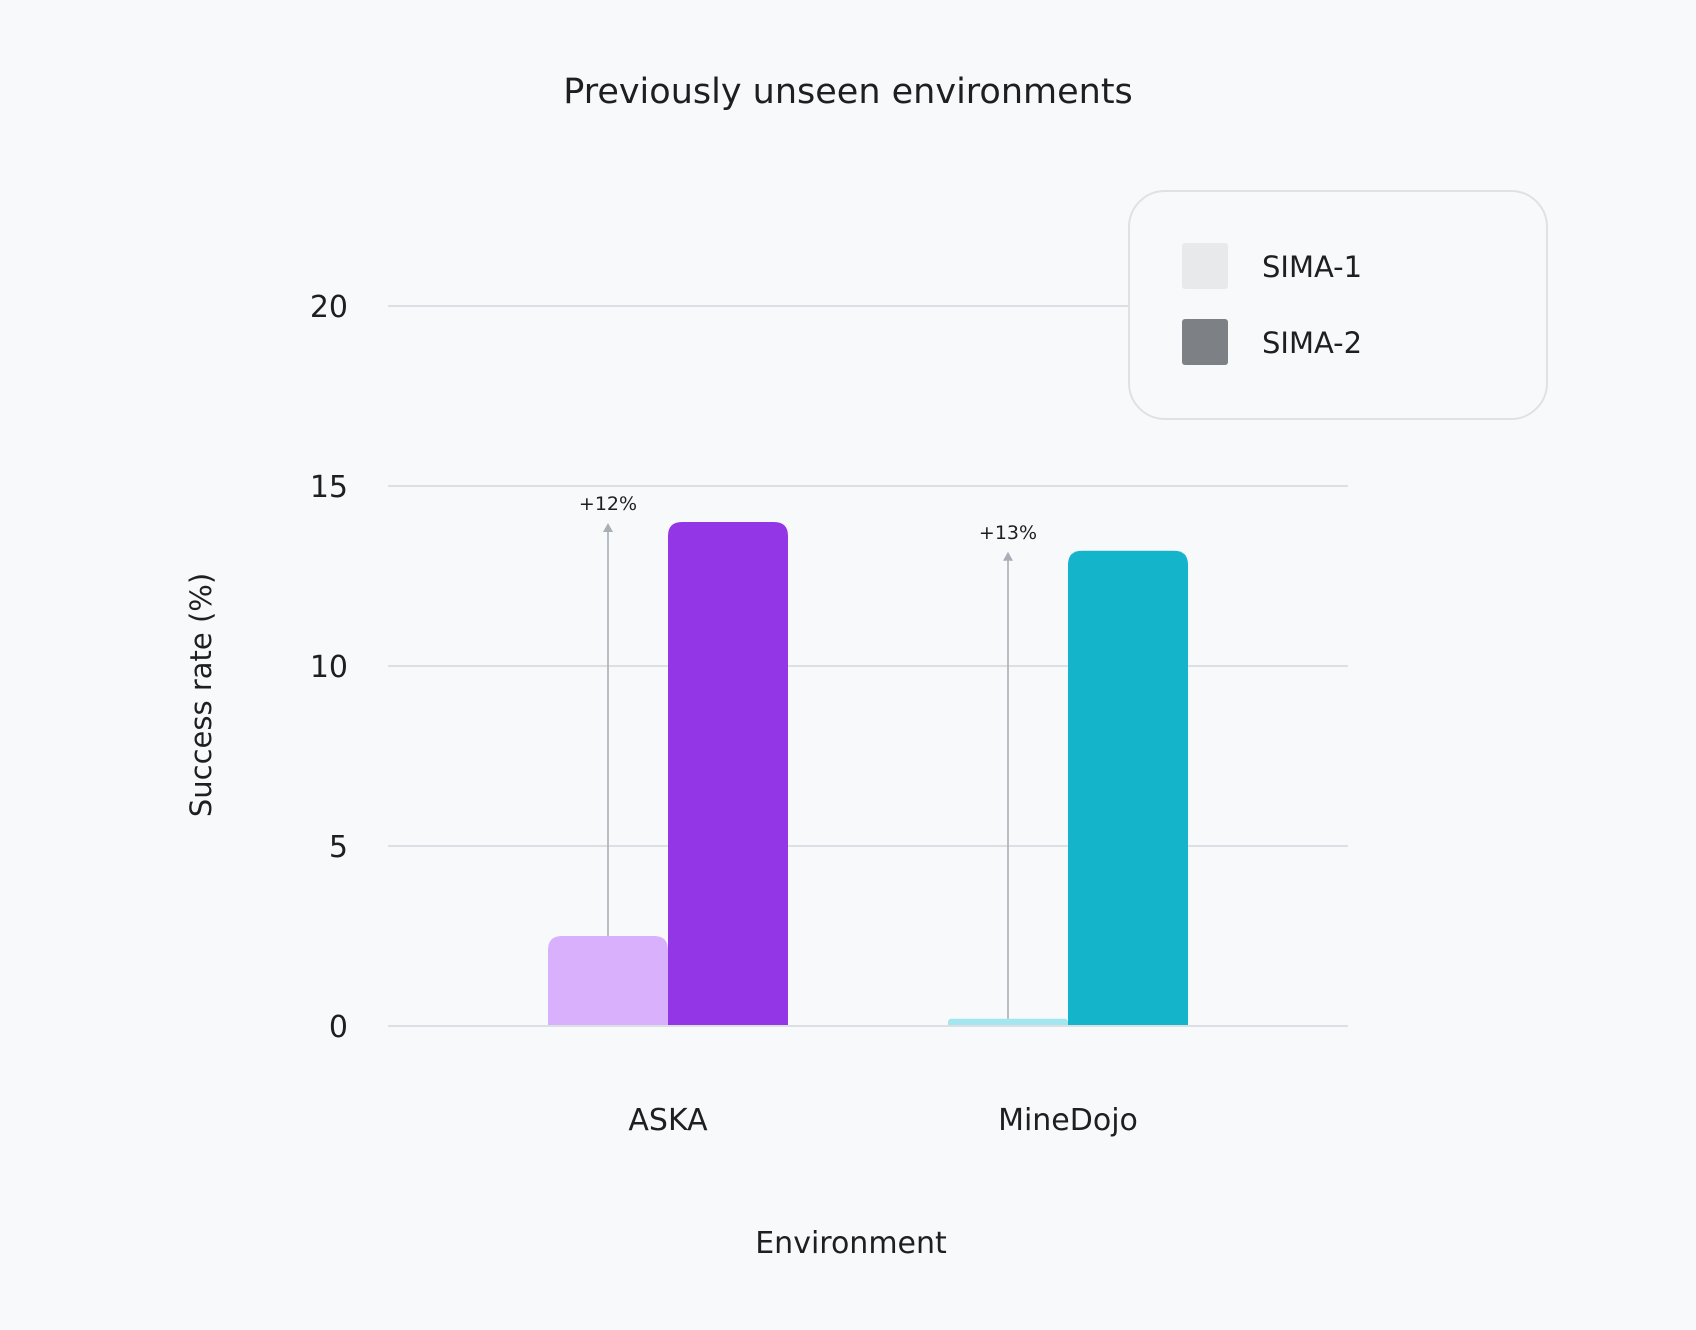 This screenshot has width=1696, height=1330. I want to click on chart-title: Previously unseen environments, so click(848, 92).